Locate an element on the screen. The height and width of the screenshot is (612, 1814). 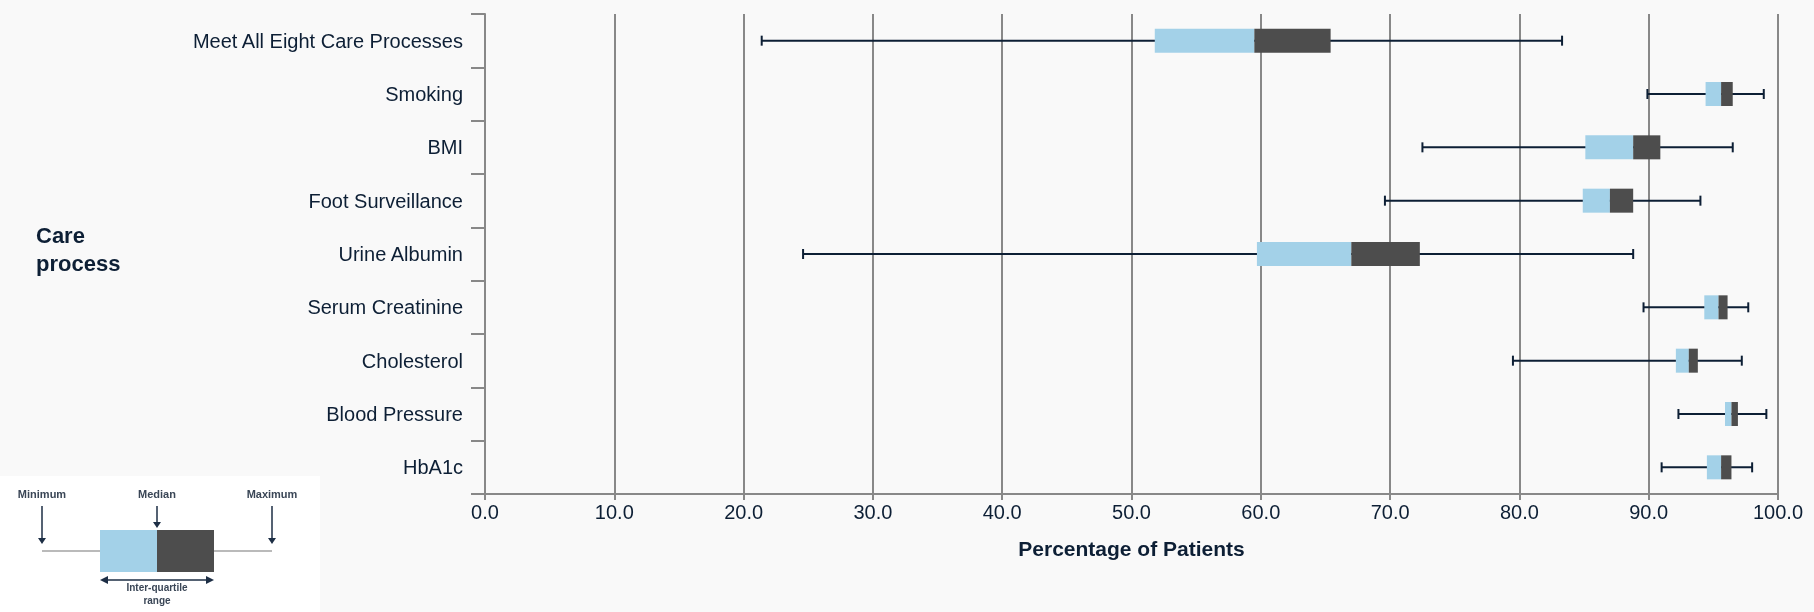
x-tick-label: 50.0 is located at coordinates (1131, 512).